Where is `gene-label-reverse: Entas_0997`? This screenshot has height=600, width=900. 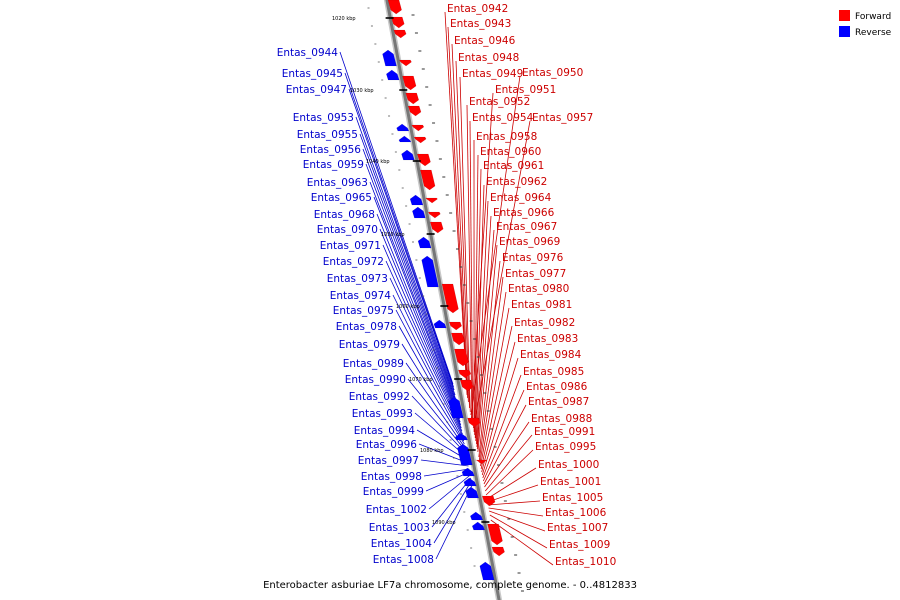 gene-label-reverse: Entas_0997 is located at coordinates (388, 461).